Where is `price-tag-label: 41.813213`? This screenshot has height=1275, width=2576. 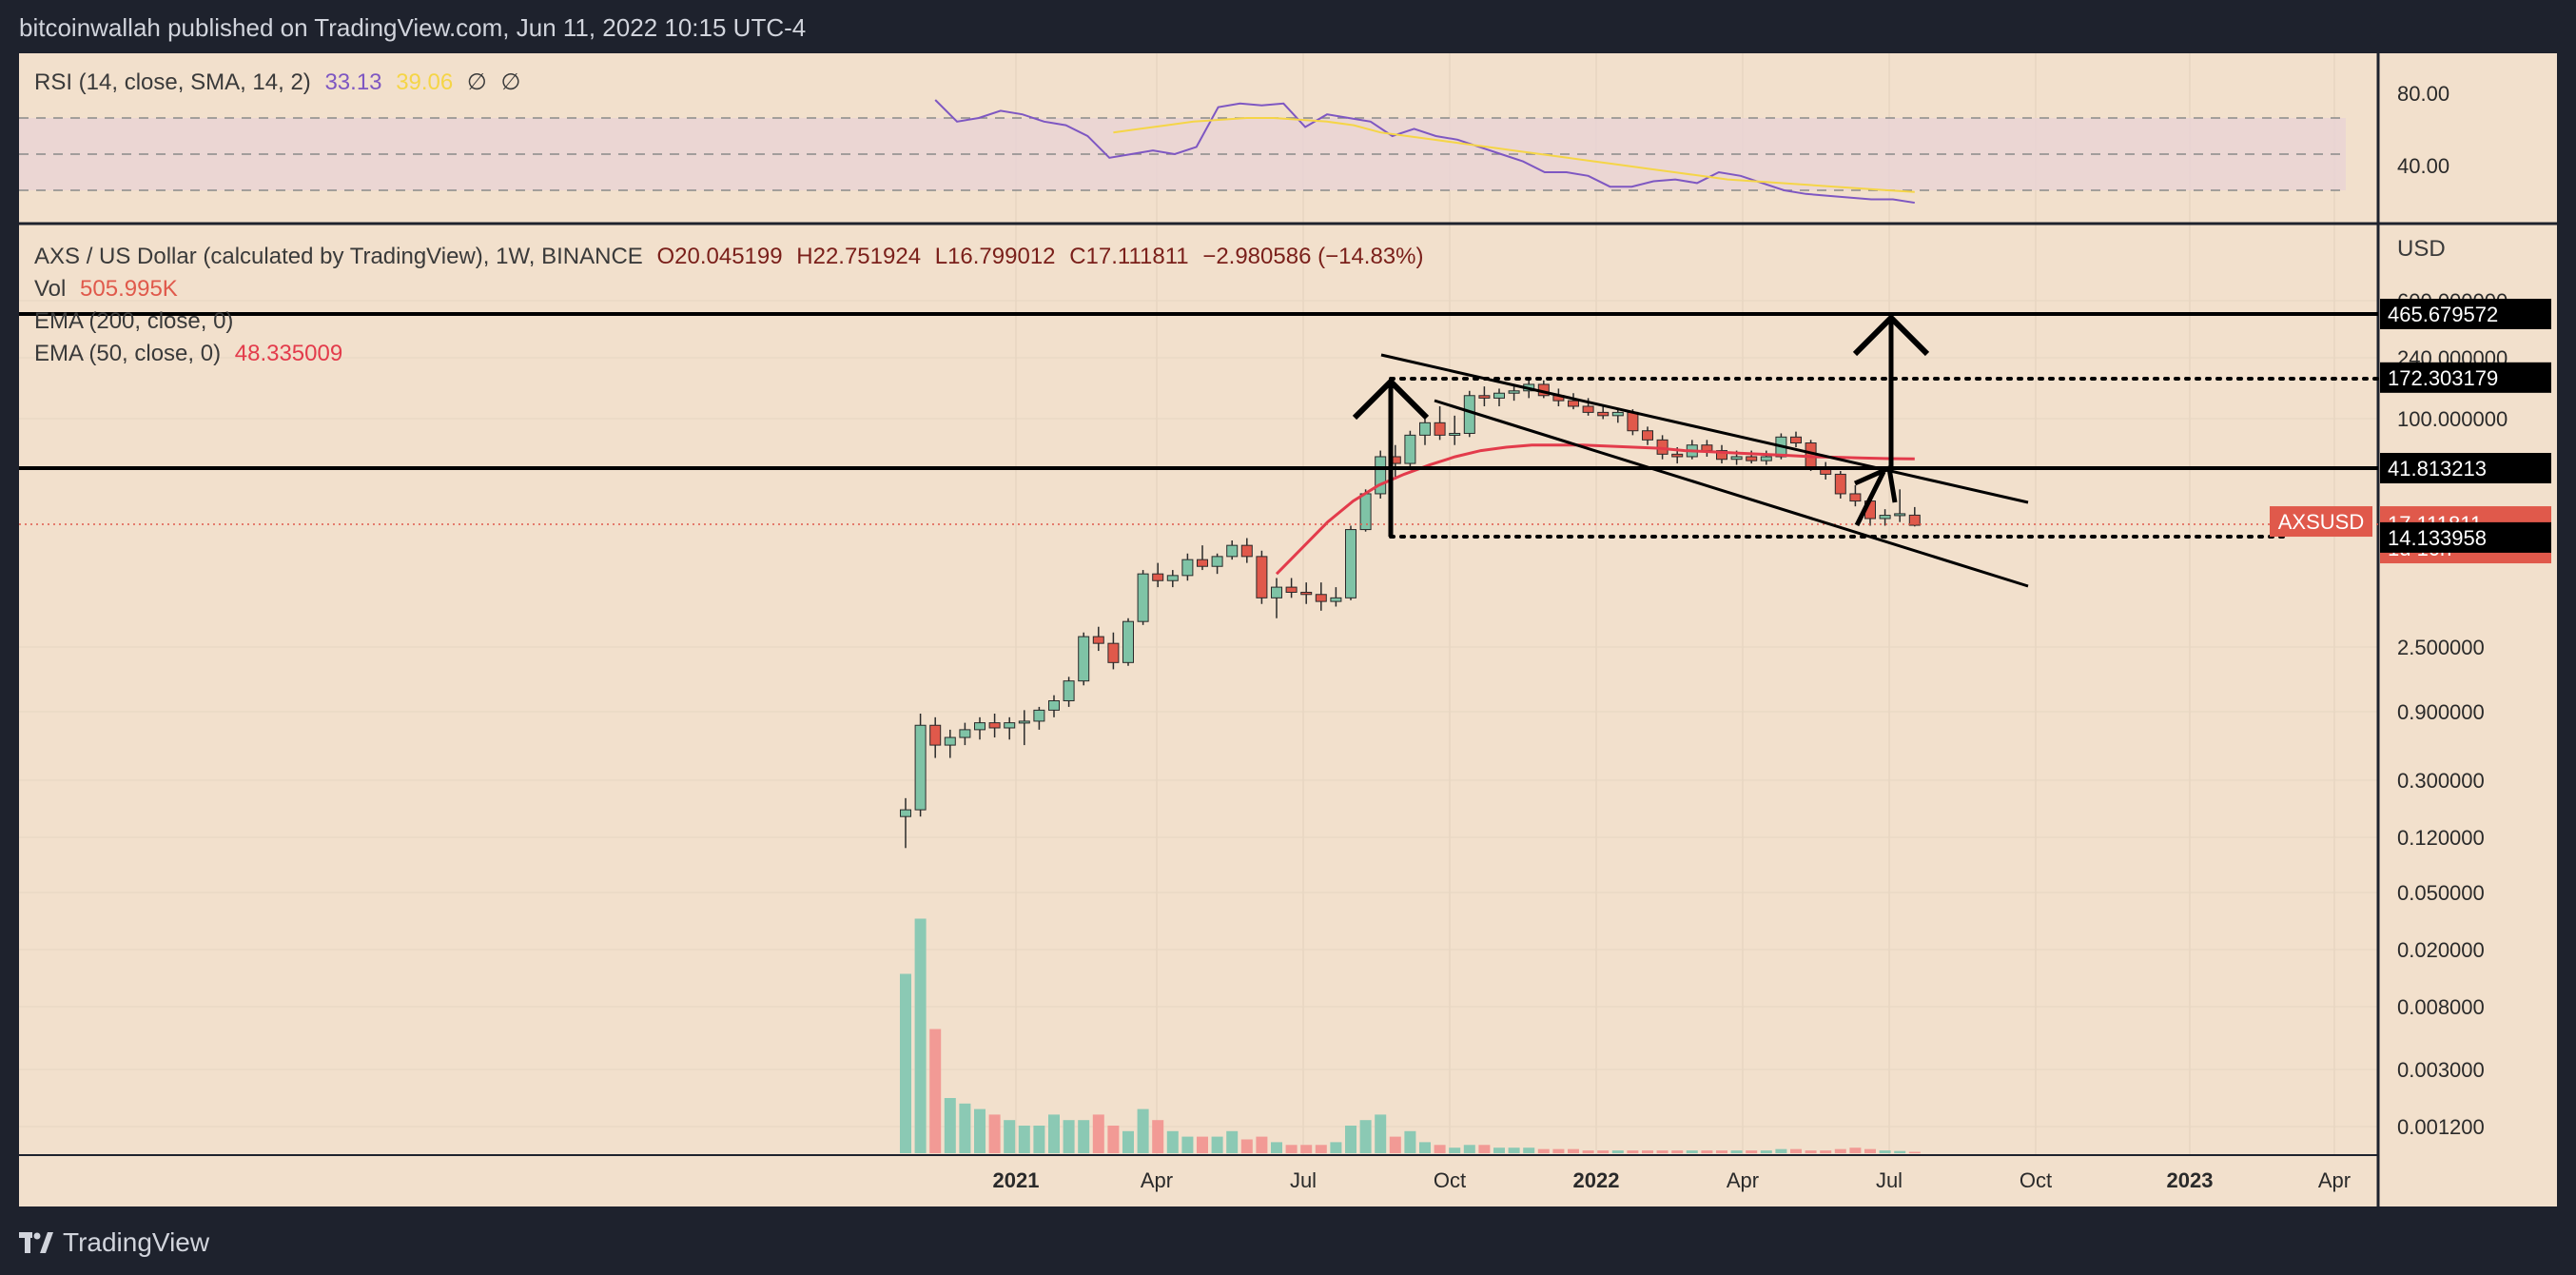 price-tag-label: 41.813213 is located at coordinates (2438, 469).